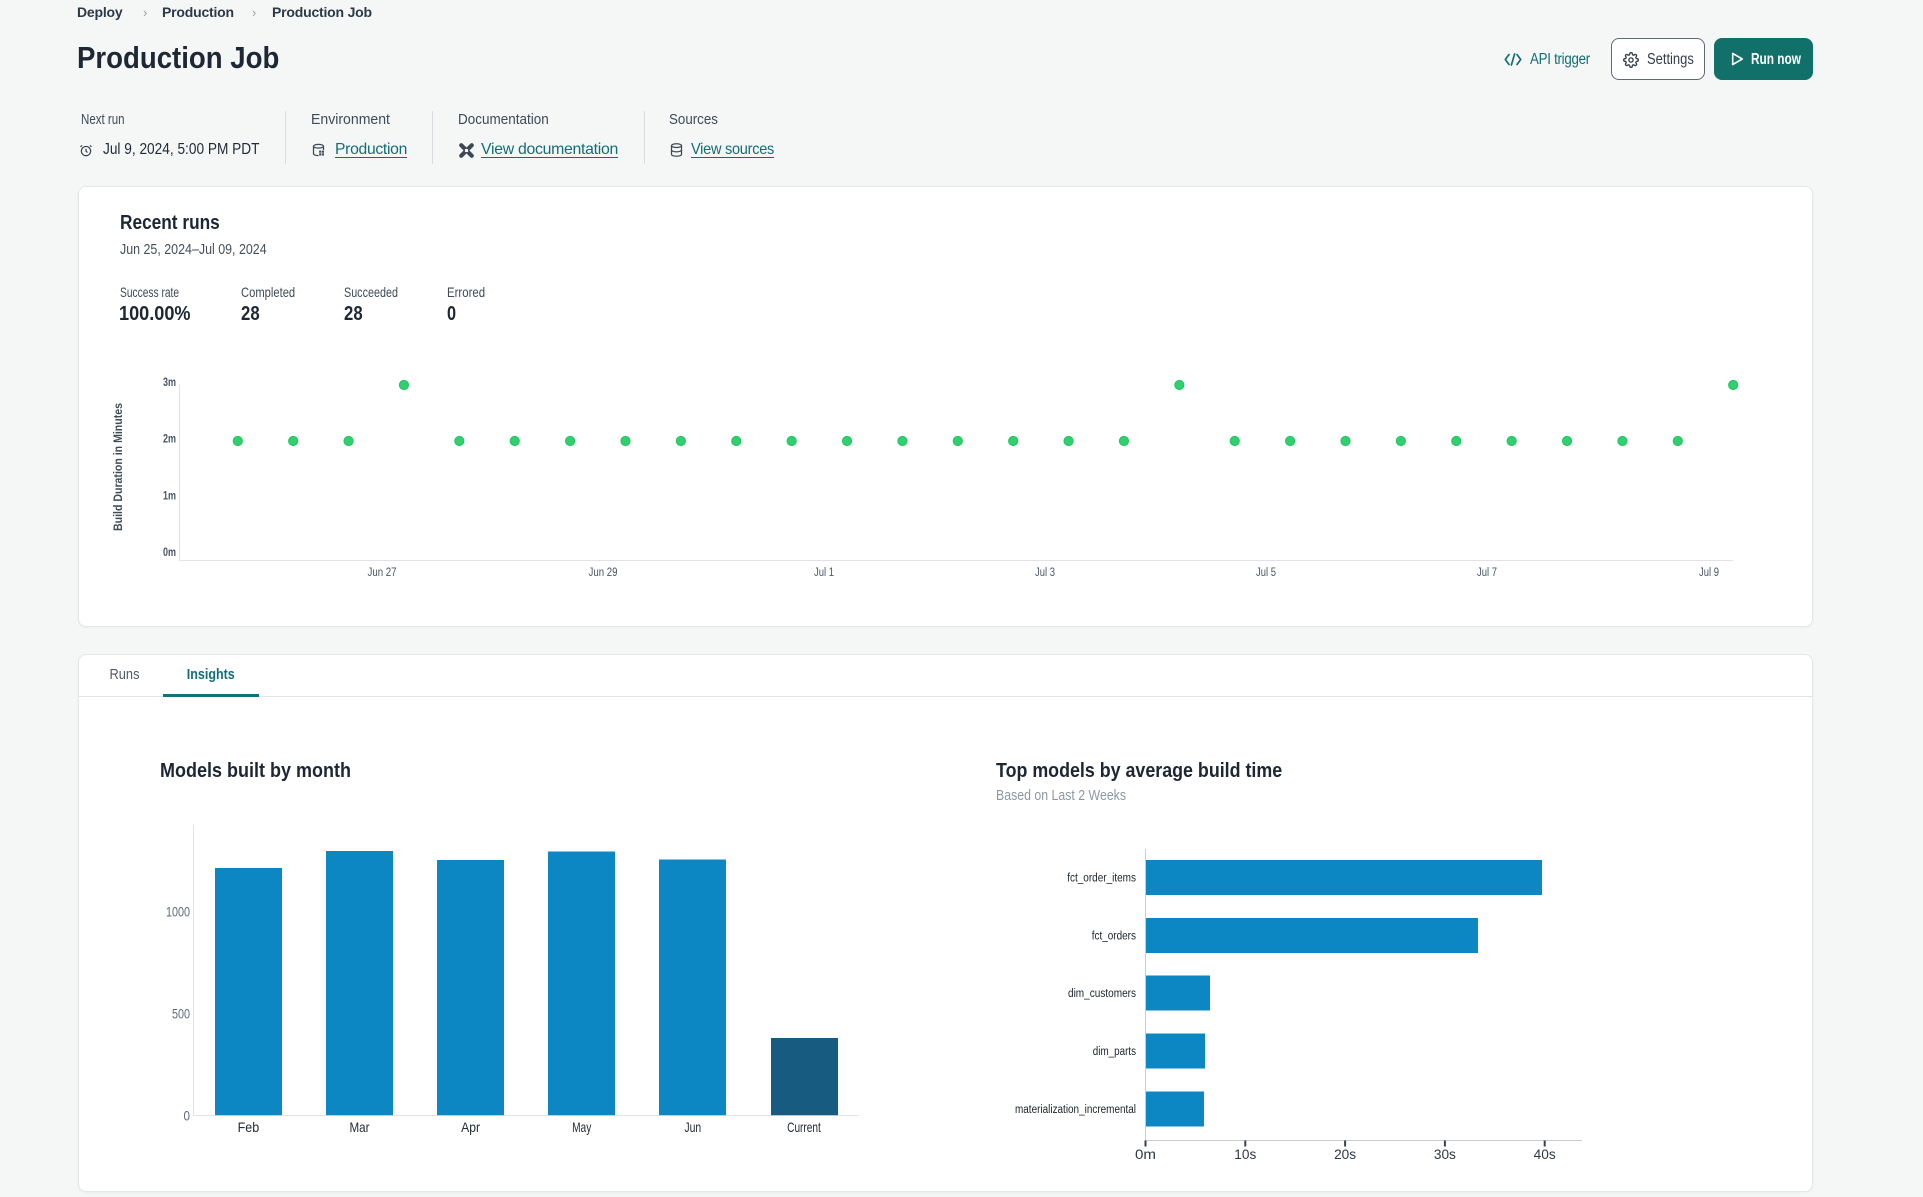 The image size is (1923, 1197). Describe the element at coordinates (187, 1116) in the screenshot. I see `svg-text: 0` at that location.